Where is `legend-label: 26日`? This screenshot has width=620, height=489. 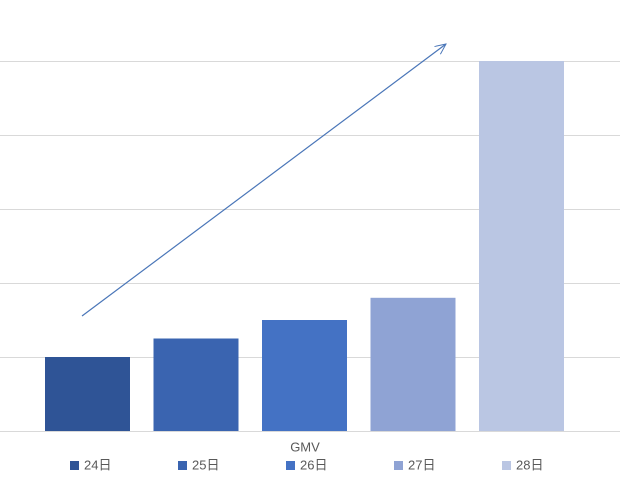 legend-label: 26日 is located at coordinates (313, 464).